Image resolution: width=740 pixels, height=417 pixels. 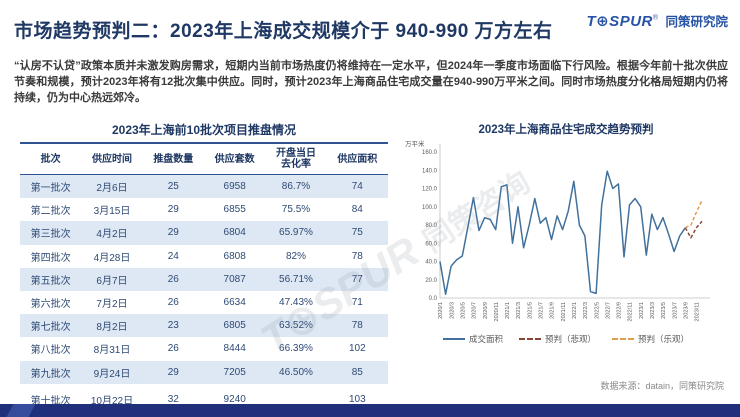 I want to click on x-tick-label: 2022/3, so click(x=586, y=310).